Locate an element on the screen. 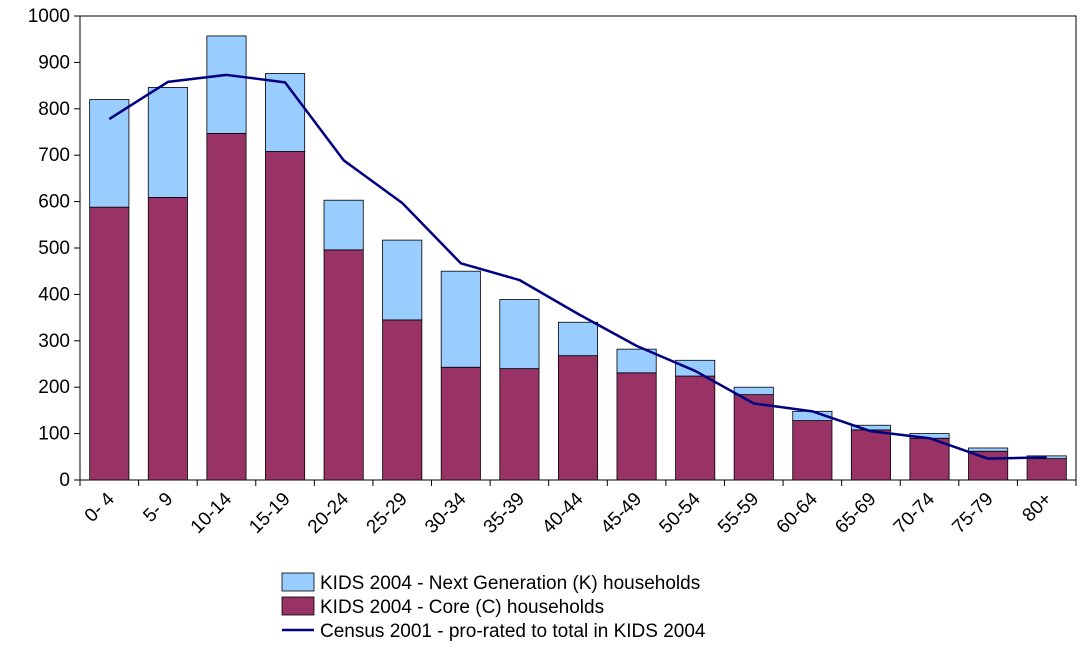  y-tick-label: 400 is located at coordinates (54, 294).